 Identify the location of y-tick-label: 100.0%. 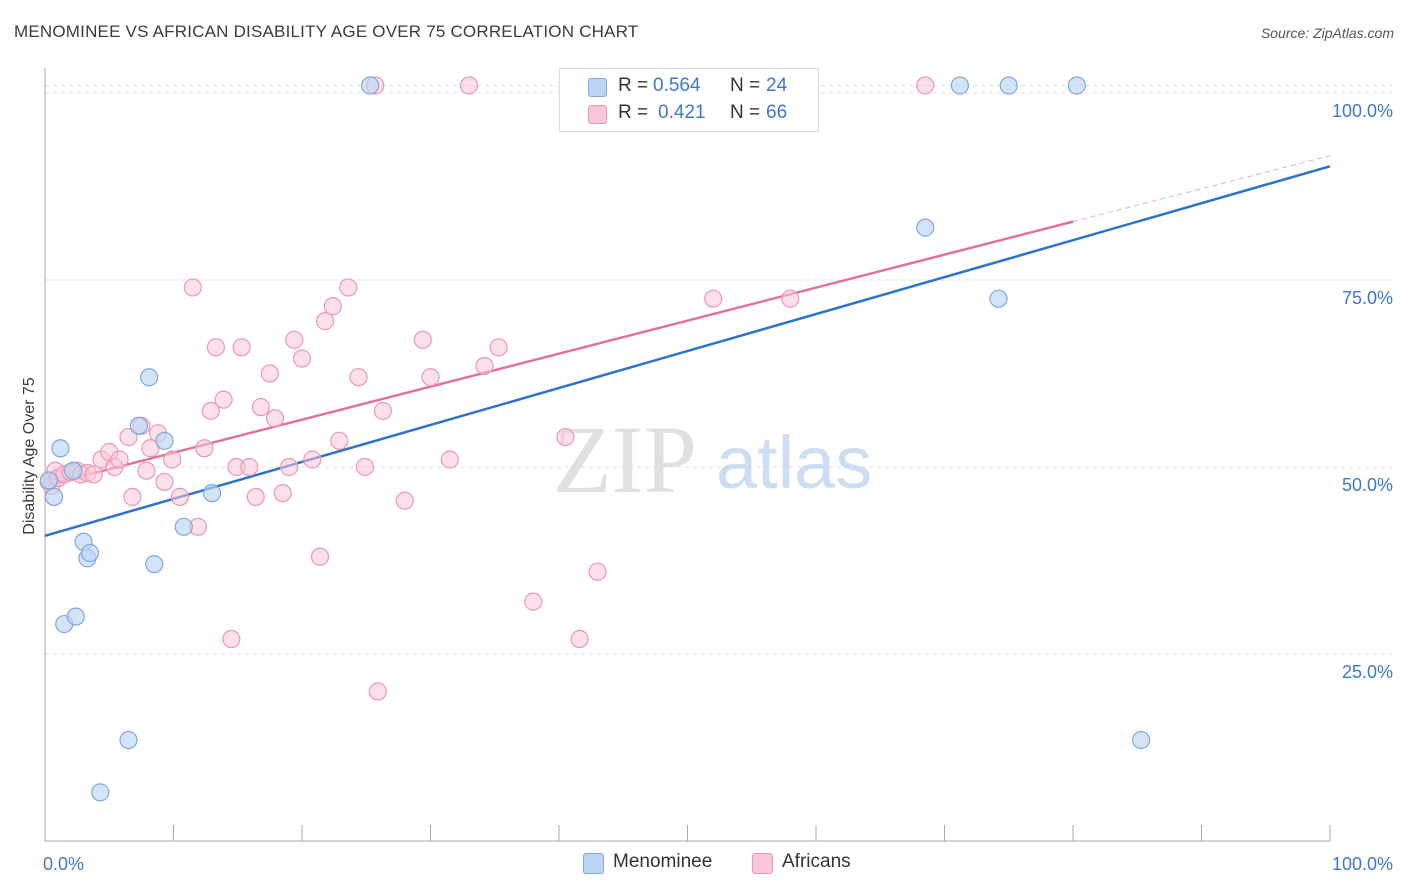
(1362, 111).